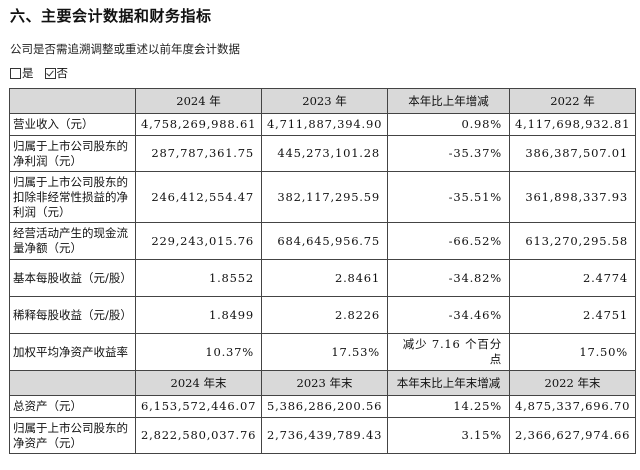 The height and width of the screenshot is (470, 640). I want to click on row-label: 加权平均净资产收益率, so click(72, 352).